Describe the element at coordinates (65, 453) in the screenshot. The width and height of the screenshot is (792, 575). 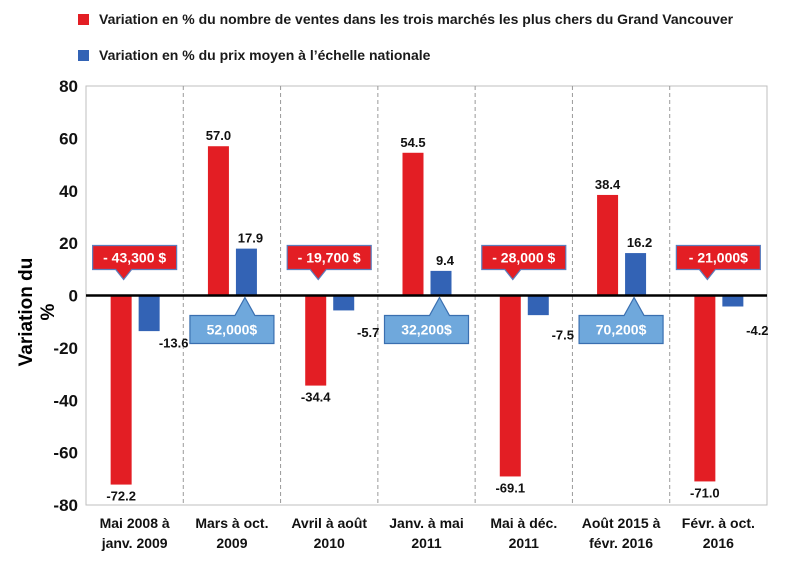
I see `y-tick-label: -60` at that location.